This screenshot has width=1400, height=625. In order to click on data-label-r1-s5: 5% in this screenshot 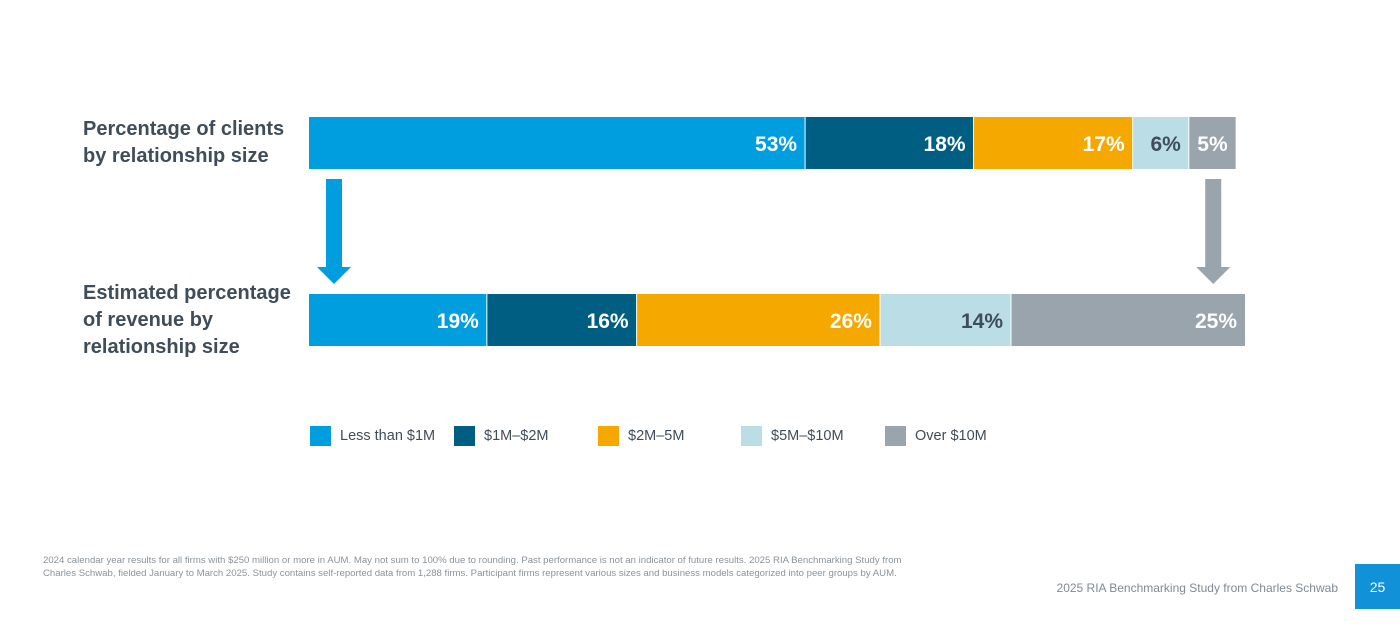, I will do `click(1212, 144)`.